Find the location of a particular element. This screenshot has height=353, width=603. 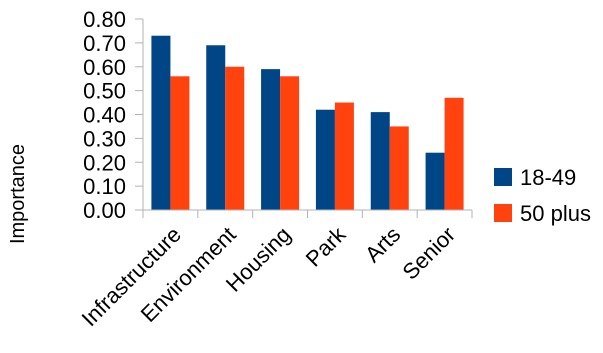

y-tick-label: 0.30 is located at coordinates (104, 138).